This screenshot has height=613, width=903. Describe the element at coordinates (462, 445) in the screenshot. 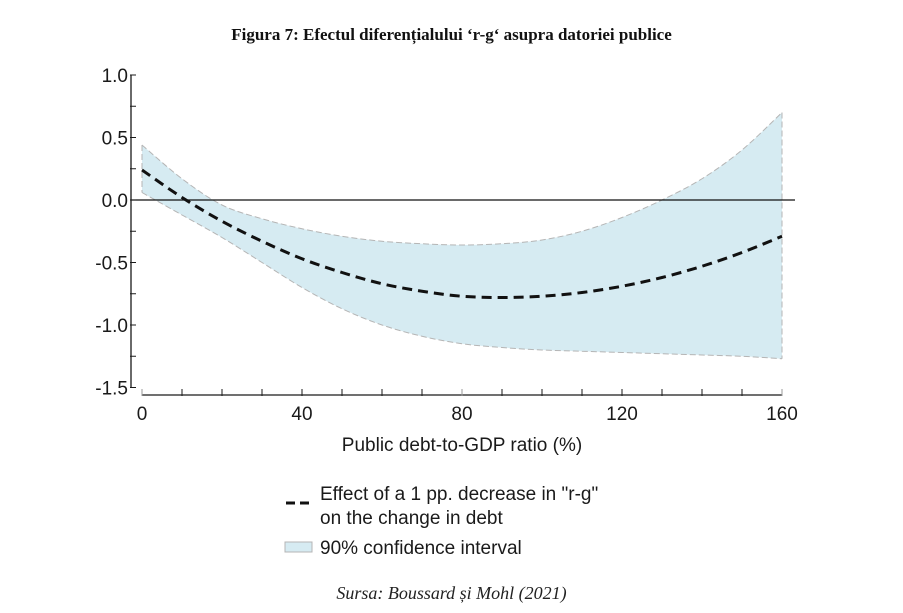

I see `x-axis-title: Public debt-to-GDP ratio (%)` at that location.